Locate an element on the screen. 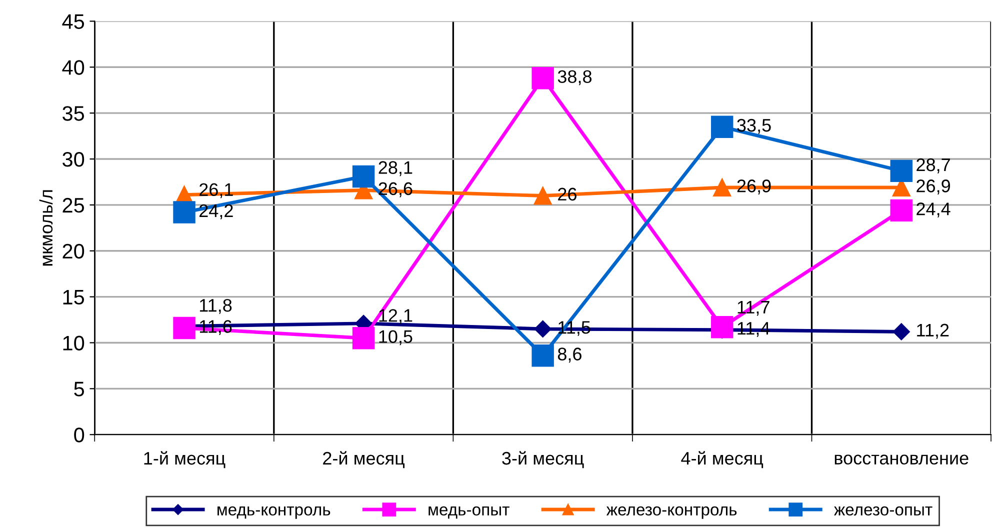 This screenshot has width=996, height=530. x-tick-label: 4-й месяц is located at coordinates (722, 459).